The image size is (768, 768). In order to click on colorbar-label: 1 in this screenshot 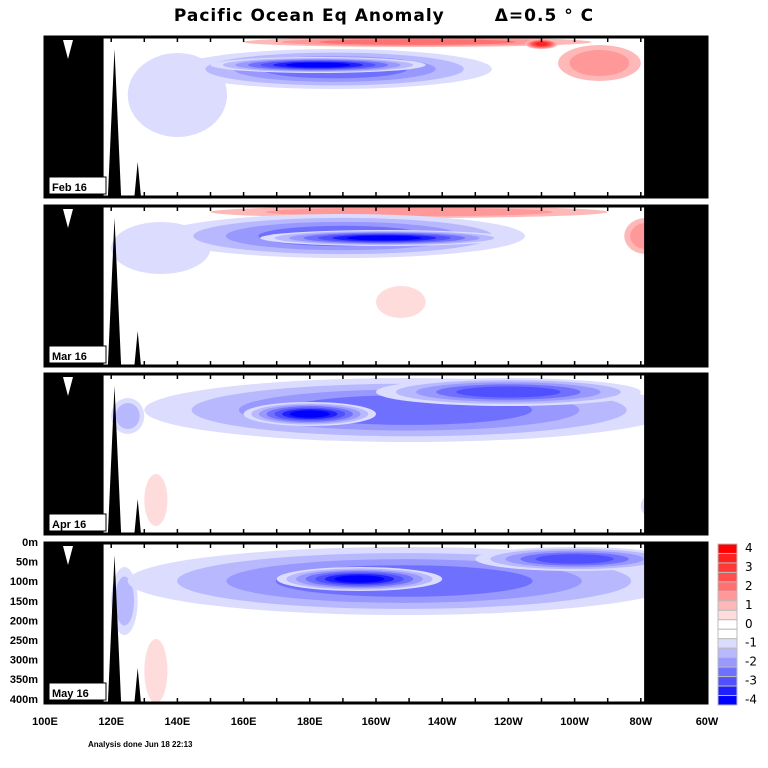, I will do `click(749, 605)`.